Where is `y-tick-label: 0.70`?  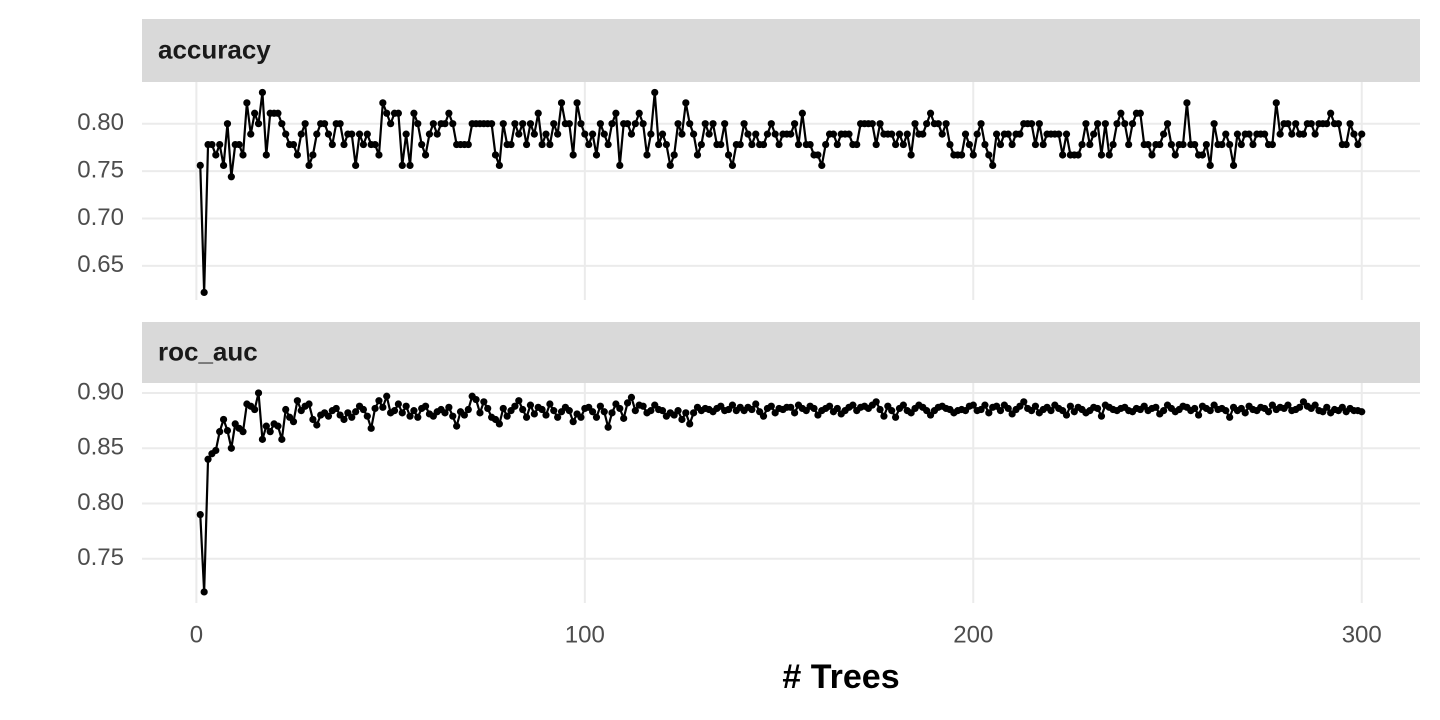 y-tick-label: 0.70 is located at coordinates (100, 217).